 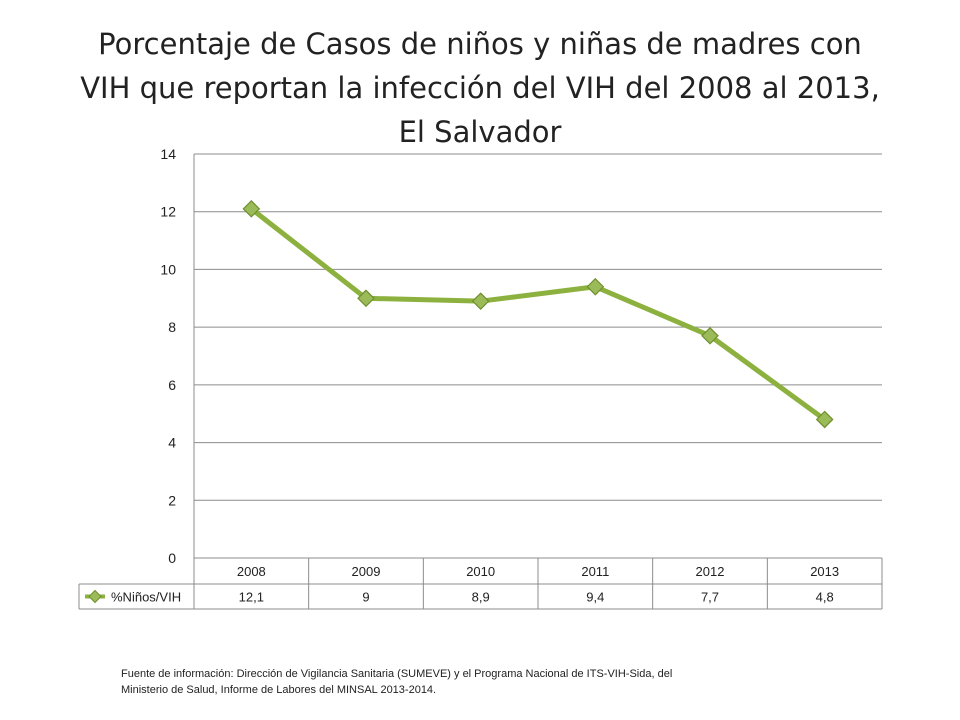 I want to click on x-tick-label: 2012, so click(x=710, y=571).